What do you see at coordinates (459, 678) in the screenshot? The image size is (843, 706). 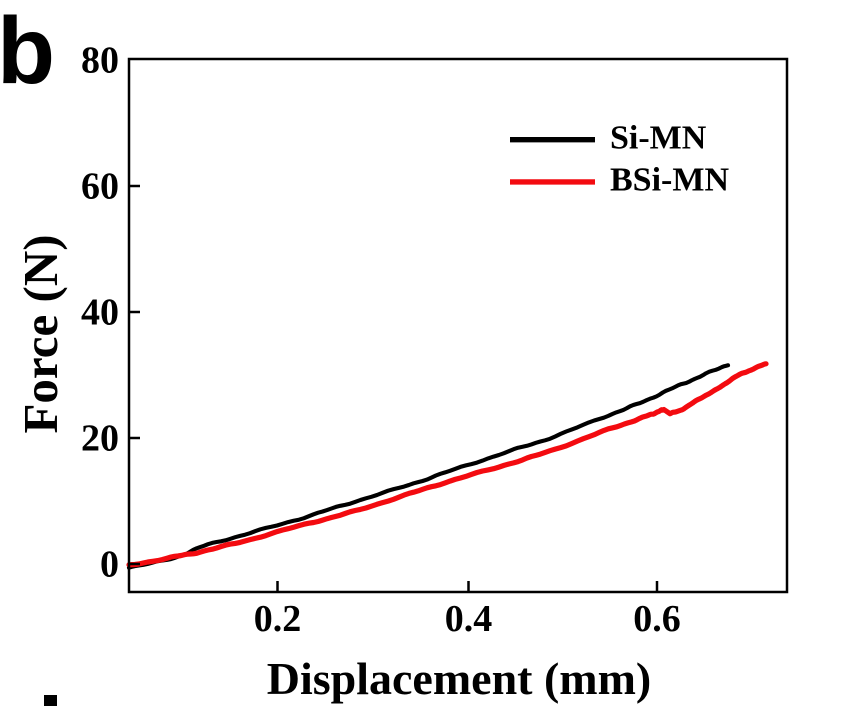 I see `svg-text: Displacement (mm)` at bounding box center [459, 678].